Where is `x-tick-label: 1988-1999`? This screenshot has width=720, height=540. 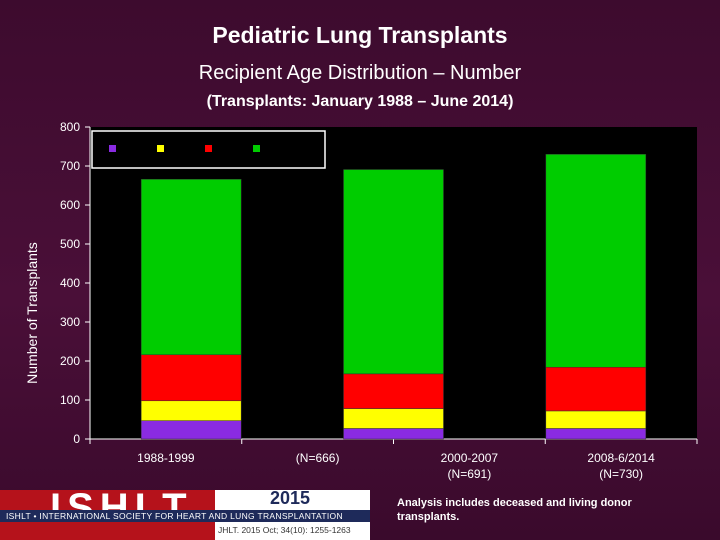
x-tick-label: 1988-1999 is located at coordinates (166, 458).